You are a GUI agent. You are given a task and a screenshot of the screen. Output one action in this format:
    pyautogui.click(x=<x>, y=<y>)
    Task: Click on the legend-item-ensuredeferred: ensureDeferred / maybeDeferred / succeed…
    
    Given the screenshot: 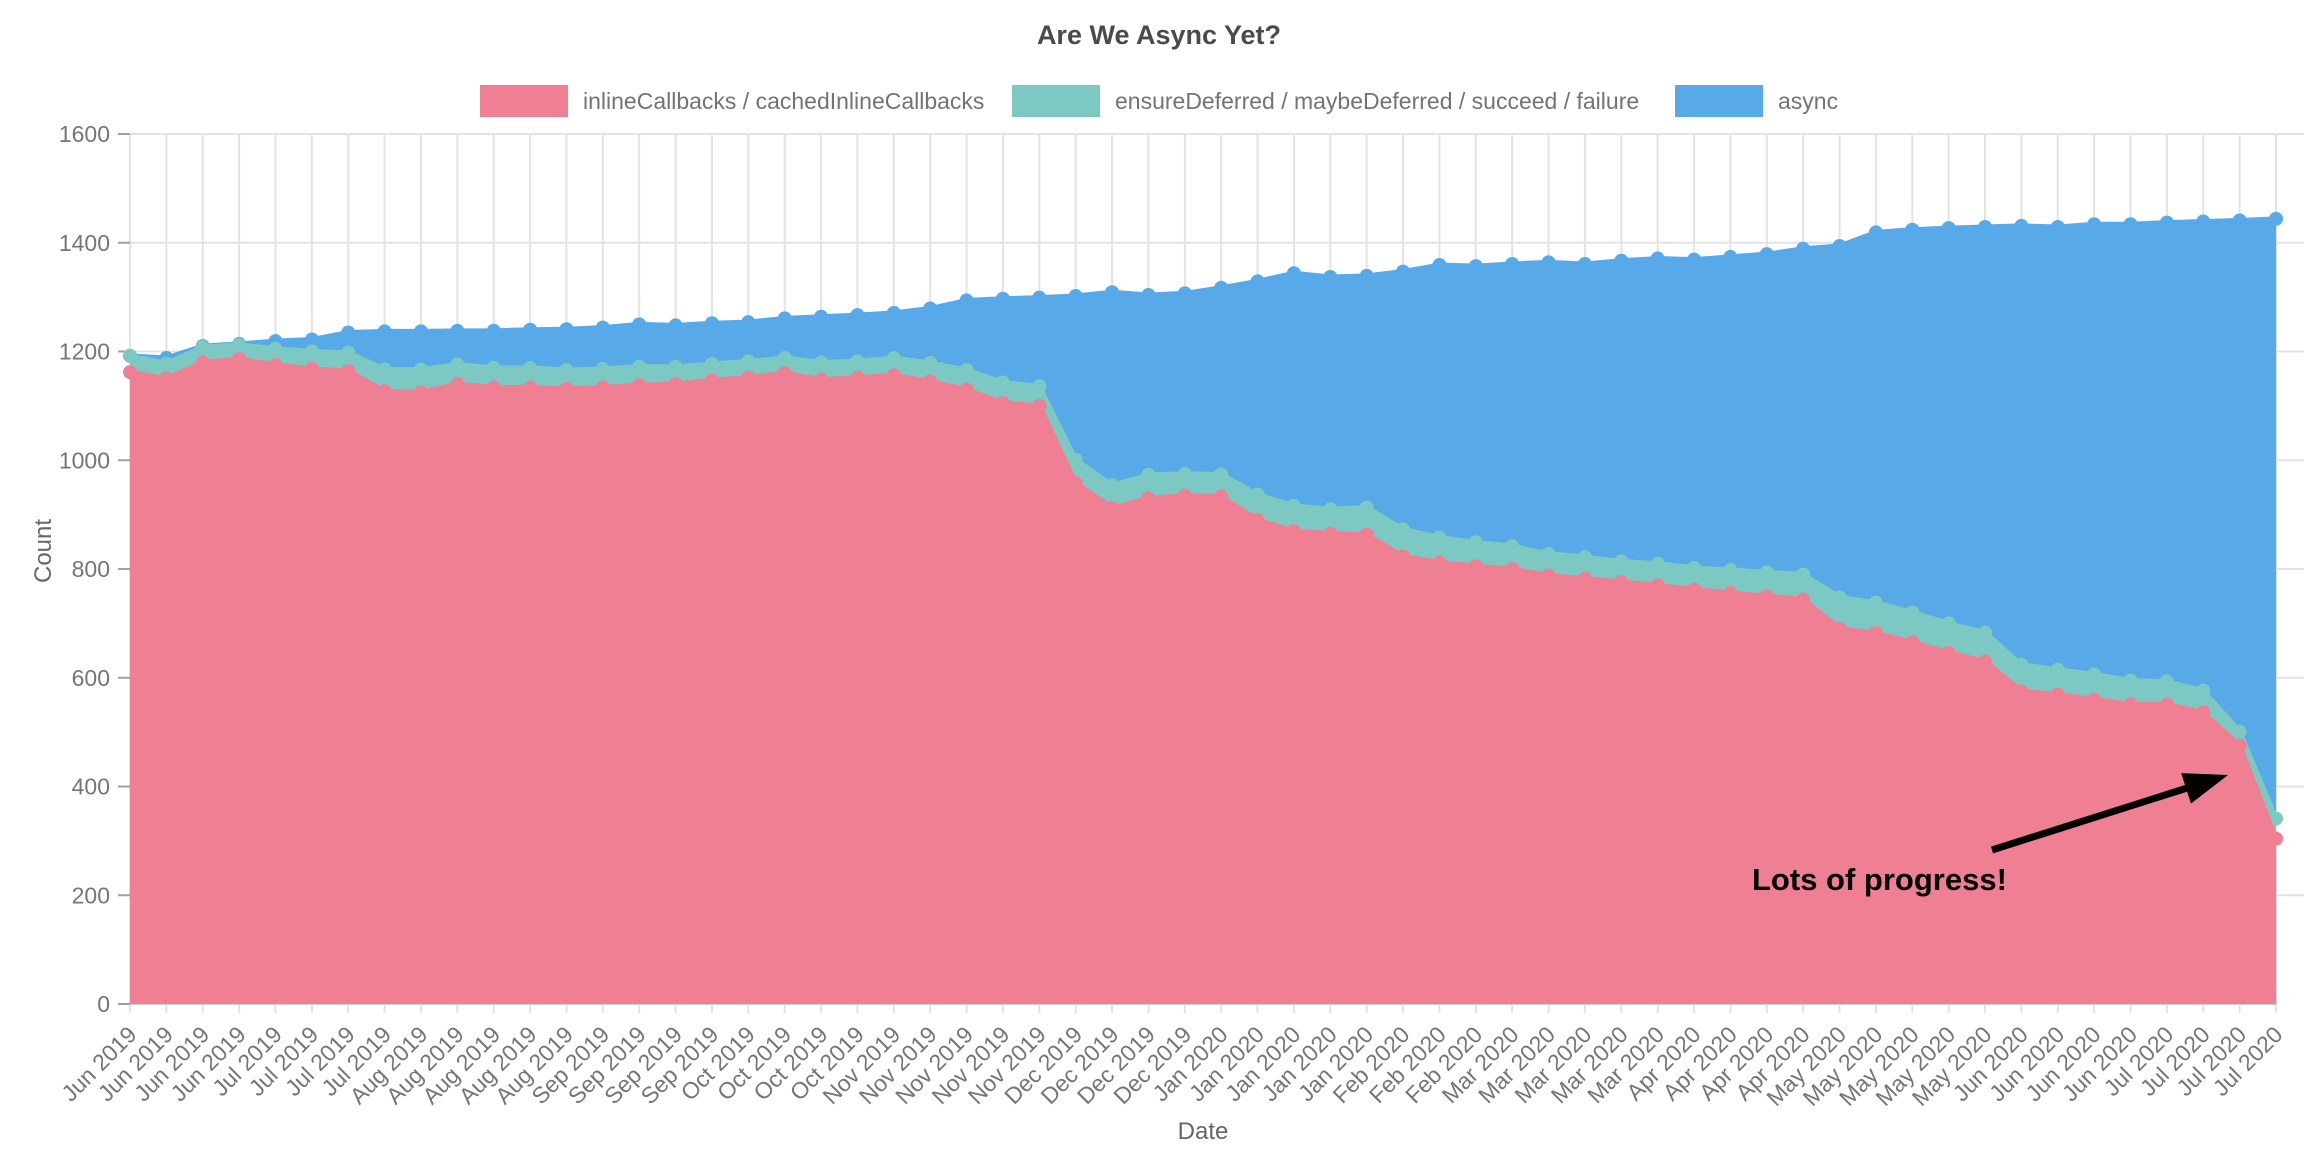 What is the action you would take?
    pyautogui.click(x=1325, y=101)
    